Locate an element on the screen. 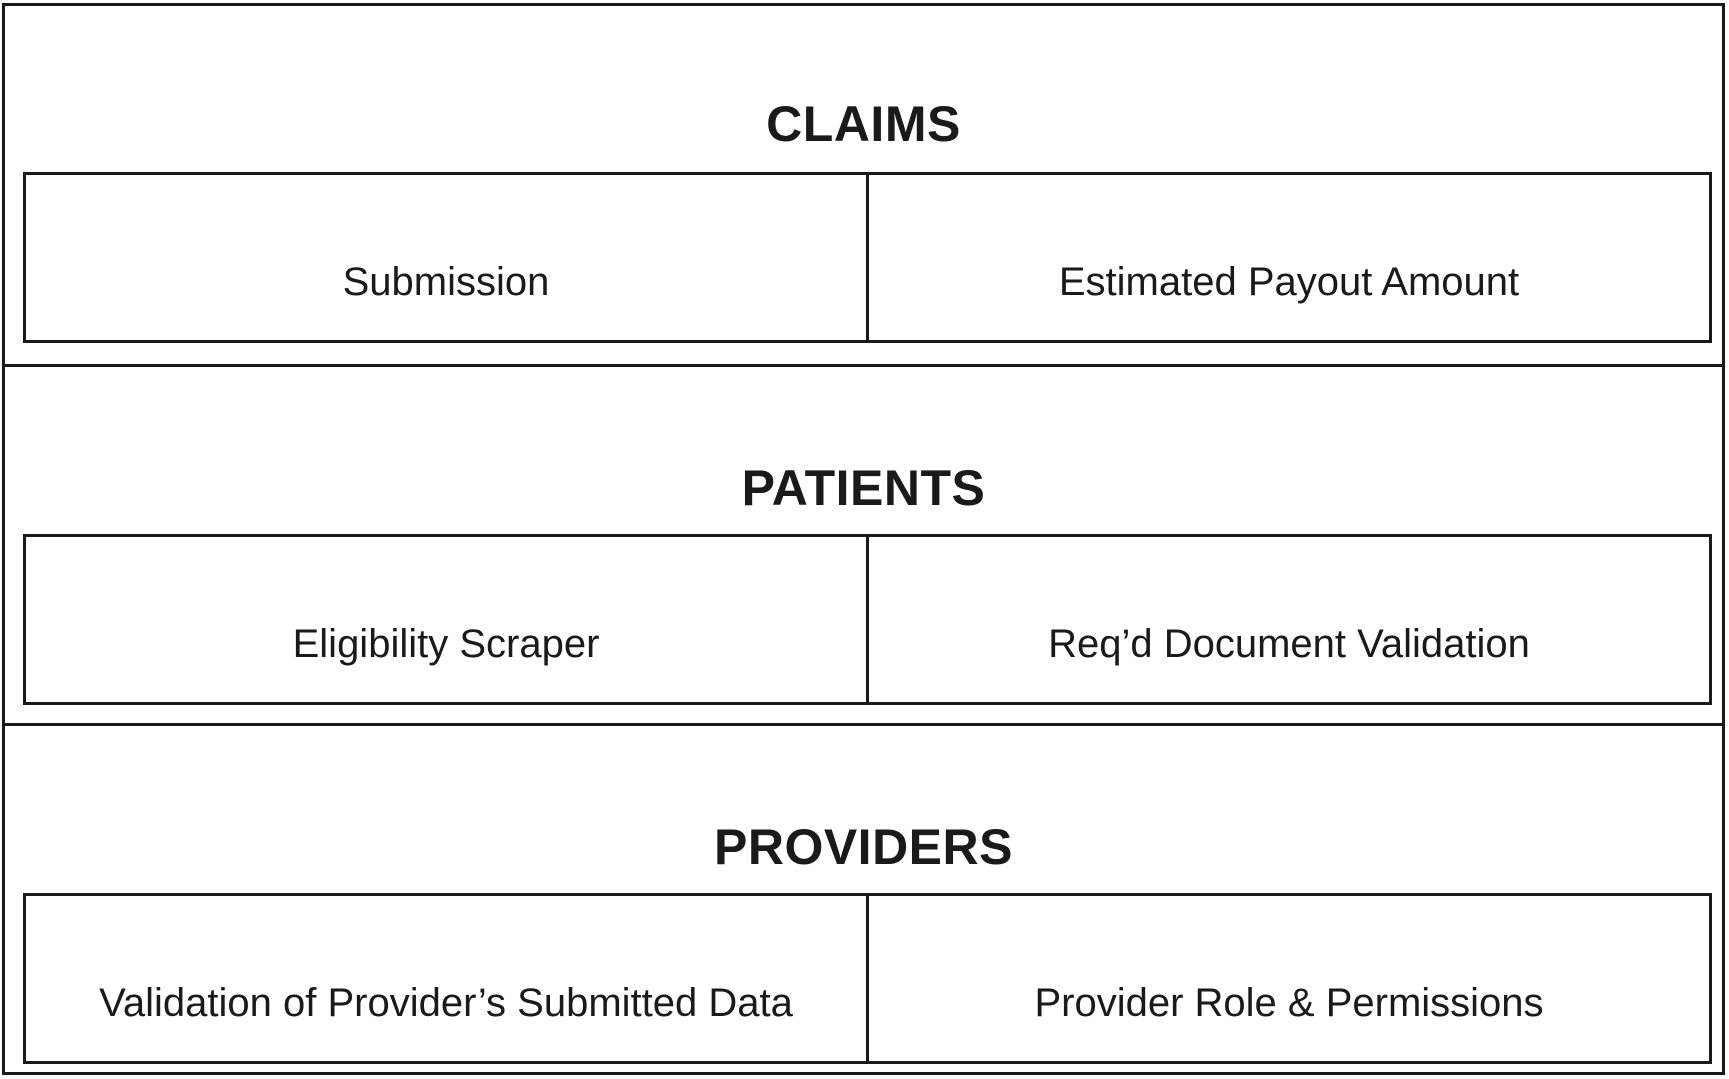  module-reqd-document-validation: Req’d Document Validation is located at coordinates (1287, 619).